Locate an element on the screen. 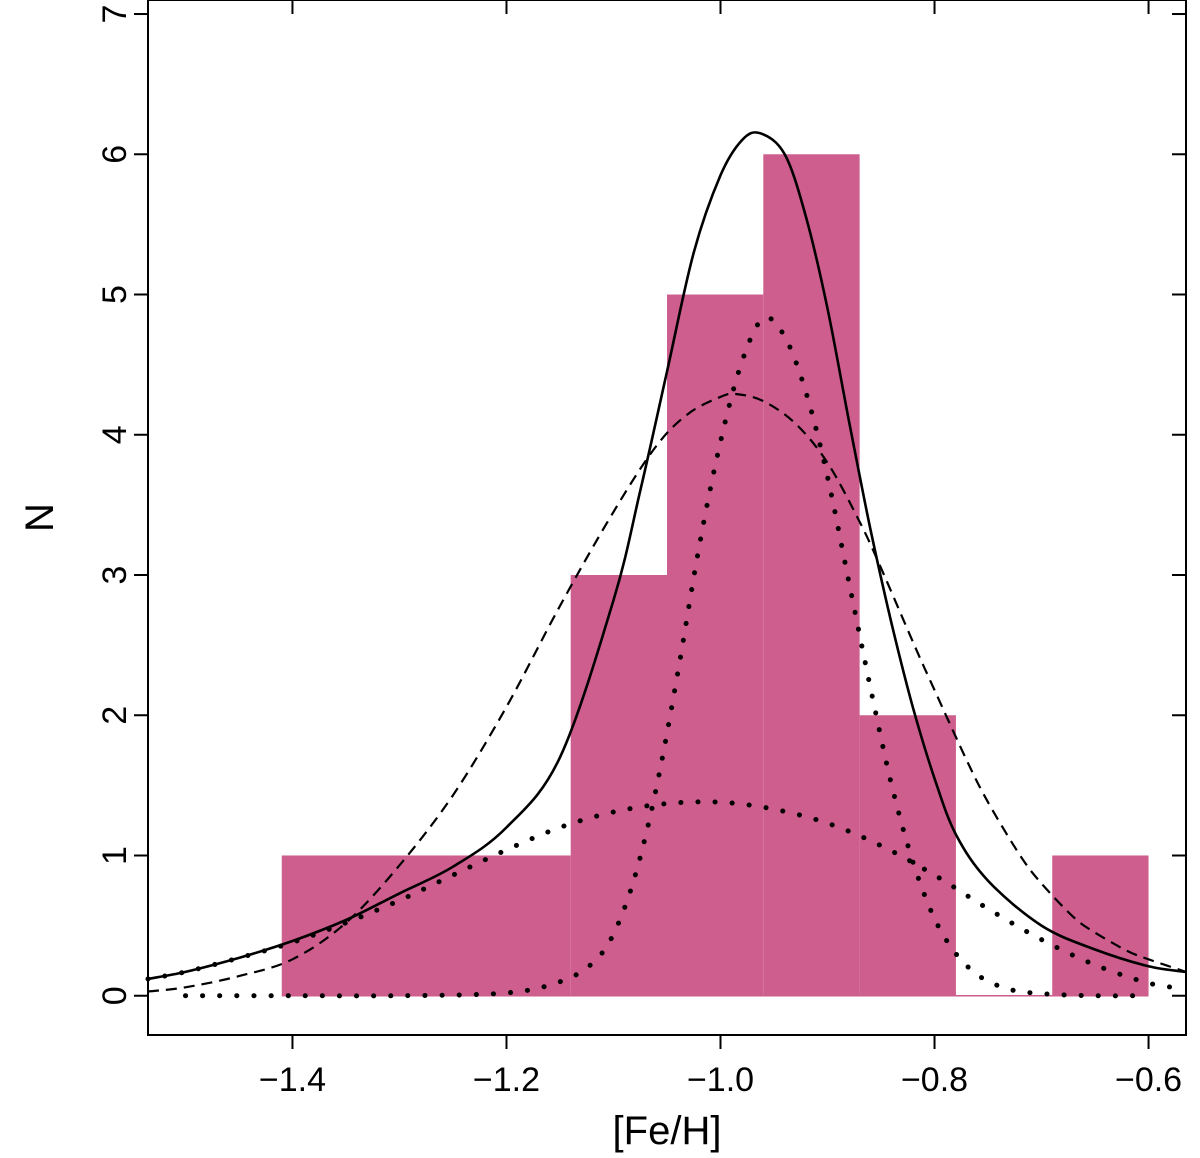 The image size is (1200, 1158). x-tick-label: −1.2 is located at coordinates (506, 1080).